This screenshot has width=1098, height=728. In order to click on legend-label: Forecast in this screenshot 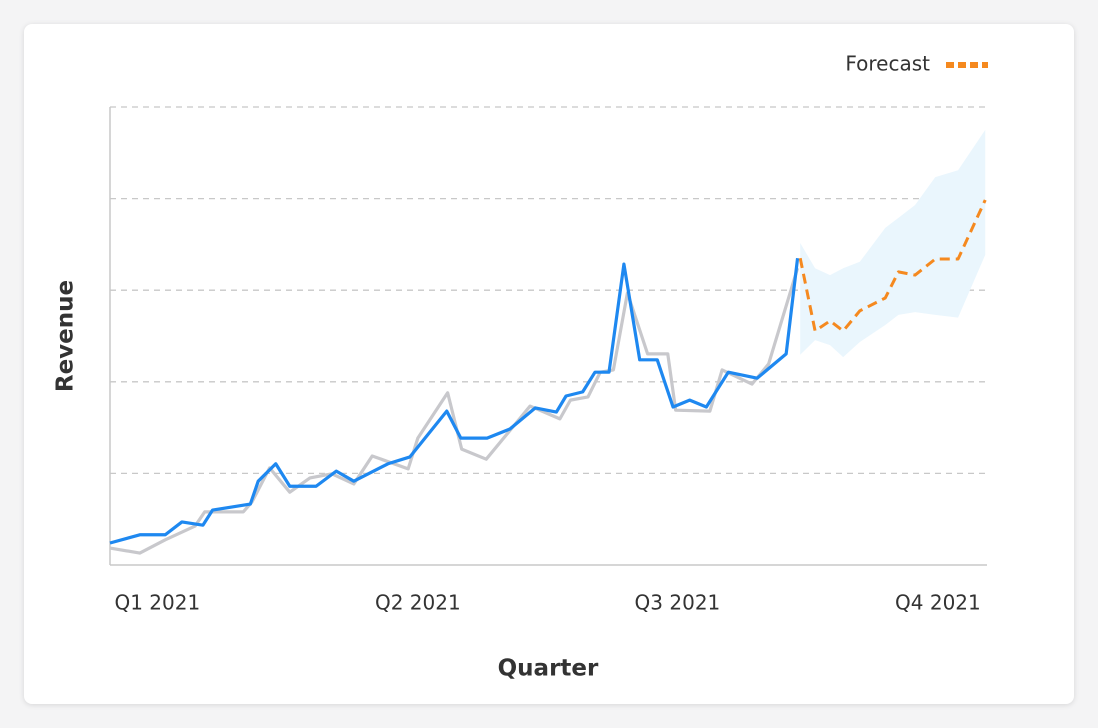, I will do `click(887, 64)`.